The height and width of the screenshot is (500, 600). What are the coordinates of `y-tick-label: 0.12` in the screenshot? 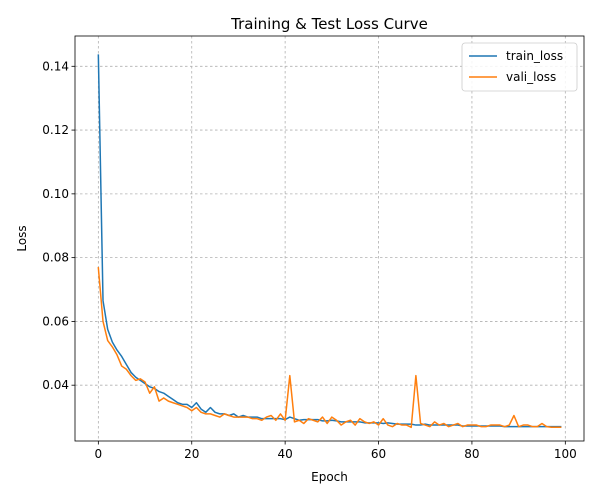 It's located at (55, 130).